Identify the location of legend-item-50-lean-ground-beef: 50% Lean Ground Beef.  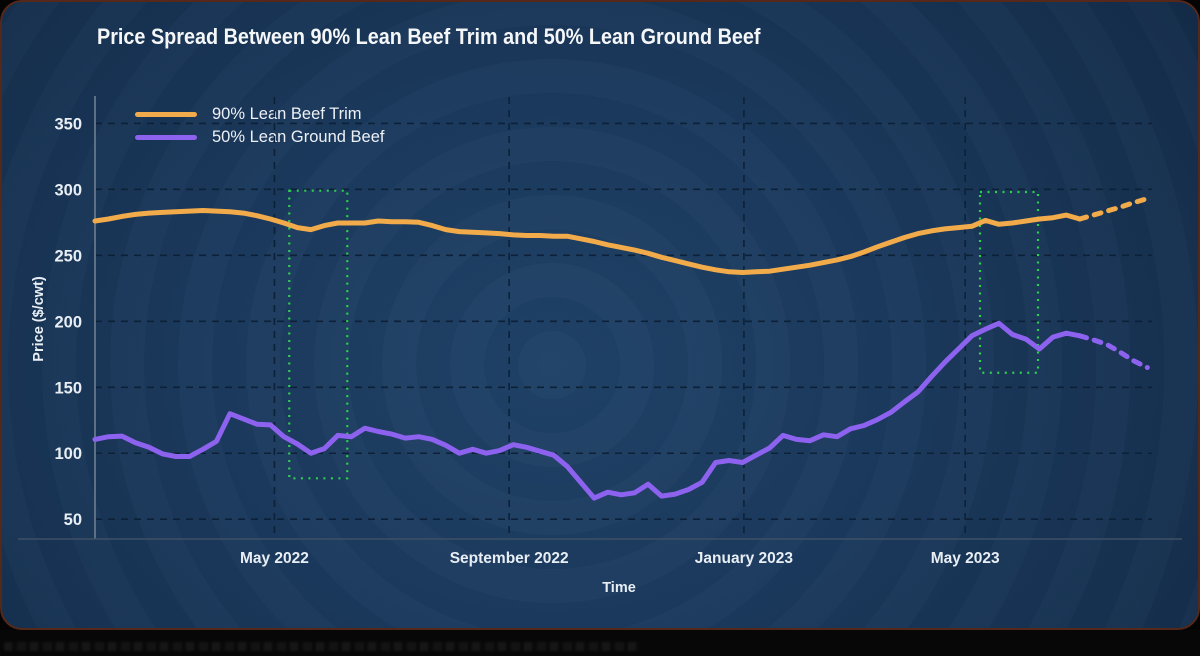
(259, 137).